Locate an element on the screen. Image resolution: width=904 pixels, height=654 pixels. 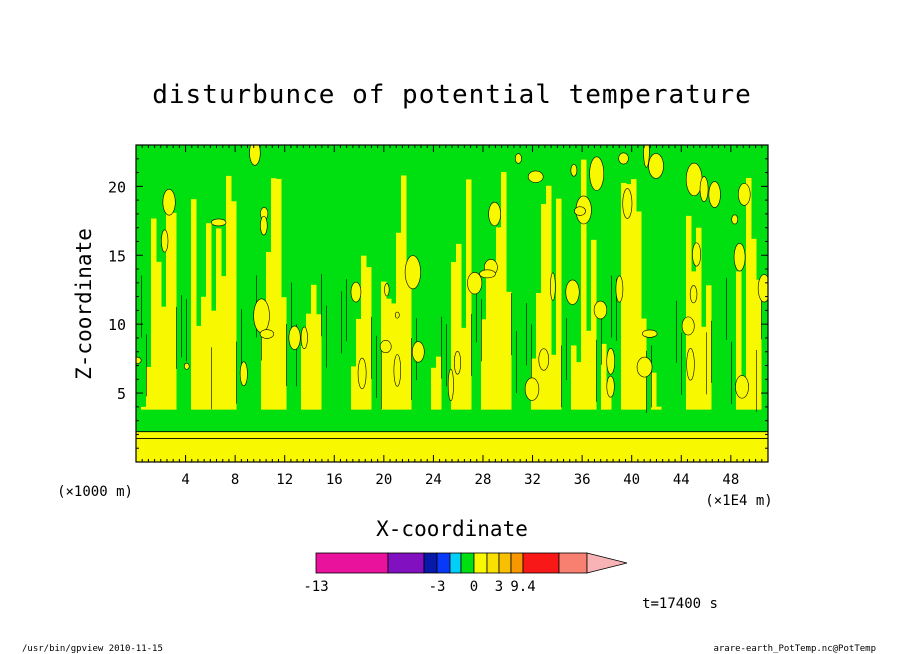
x-tick-label: 24 is located at coordinates (433, 480).